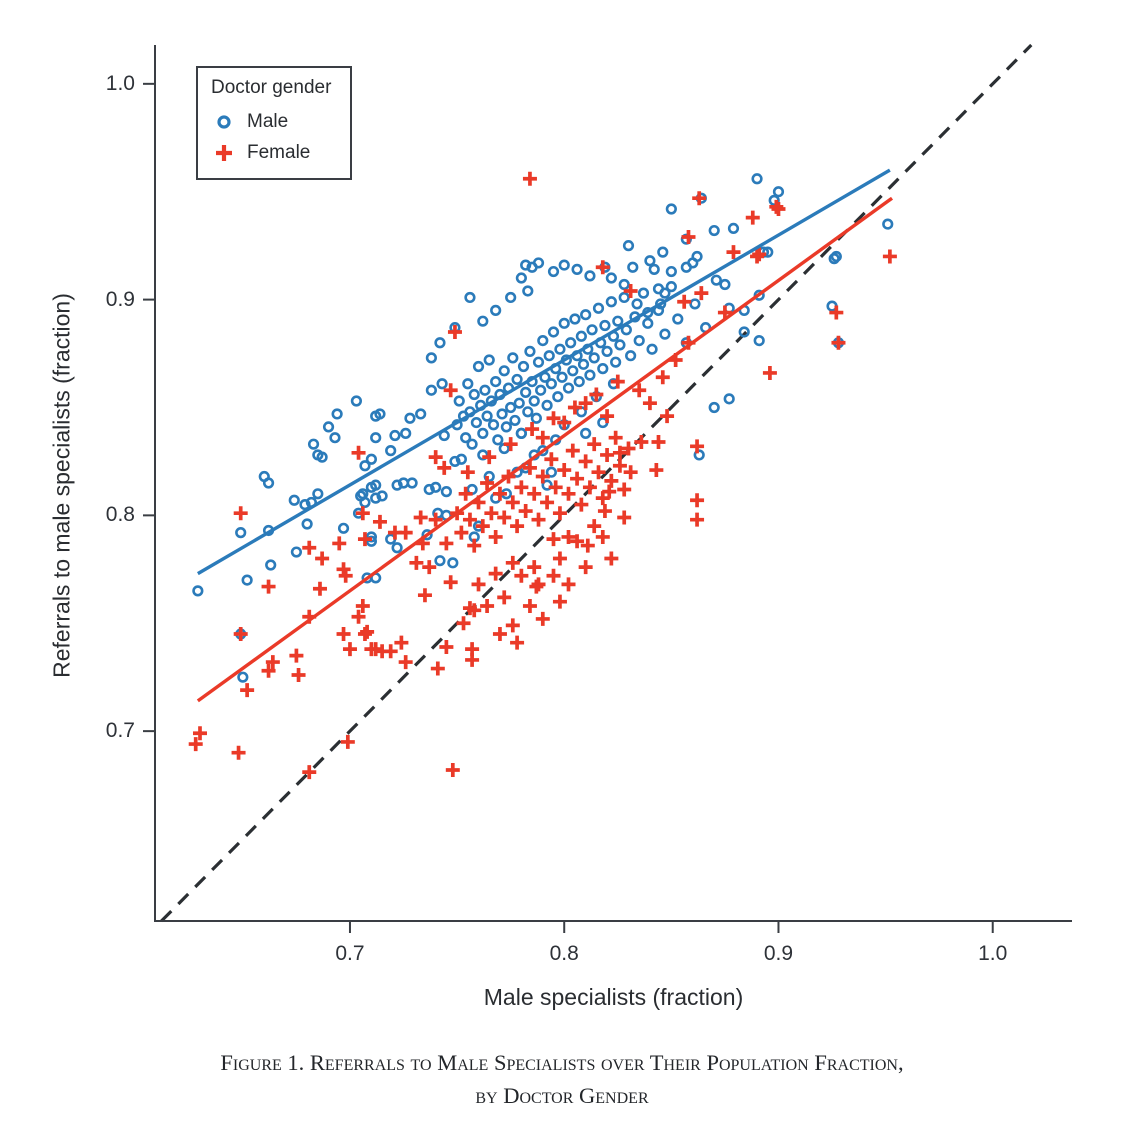 The width and height of the screenshot is (1124, 1132). I want to click on legend-title: Doctor gender, so click(271, 87).